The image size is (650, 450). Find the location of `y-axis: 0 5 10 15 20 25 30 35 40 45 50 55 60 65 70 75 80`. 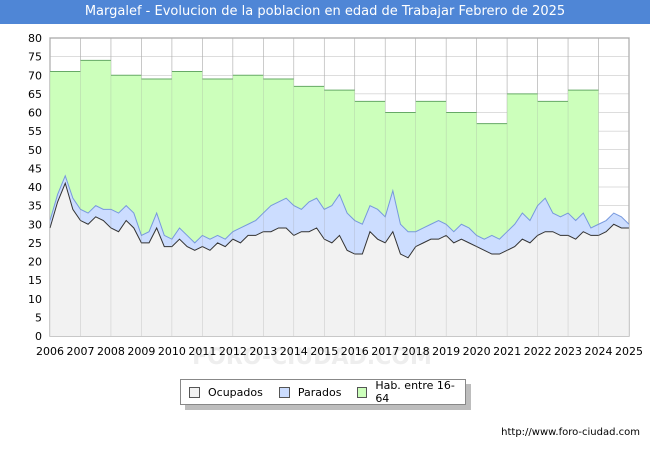

y-axis: 0 5 10 15 20 25 30 35 40 45 50 55 60 65 70 75 80 is located at coordinates (35, 187).